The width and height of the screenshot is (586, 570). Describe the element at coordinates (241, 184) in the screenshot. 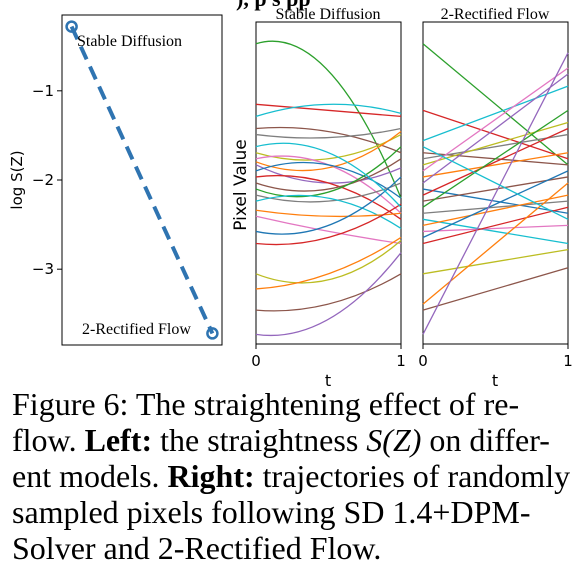

I see `middle-ylabel: Pixel Value` at that location.